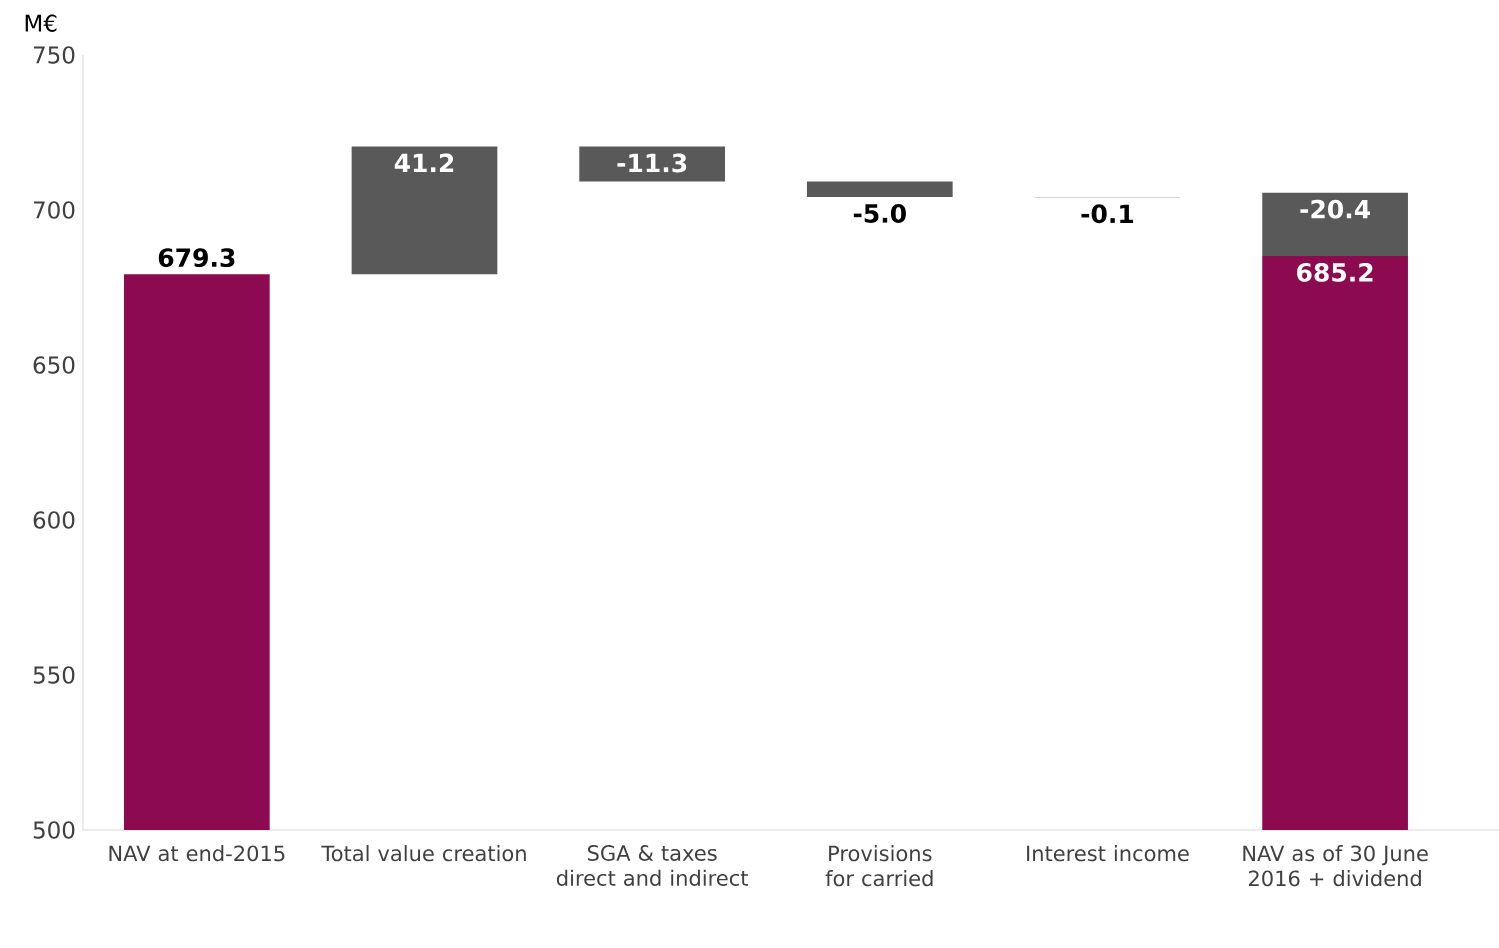 This screenshot has height=948, width=1499. I want to click on y-tick-label: 700, so click(54, 210).